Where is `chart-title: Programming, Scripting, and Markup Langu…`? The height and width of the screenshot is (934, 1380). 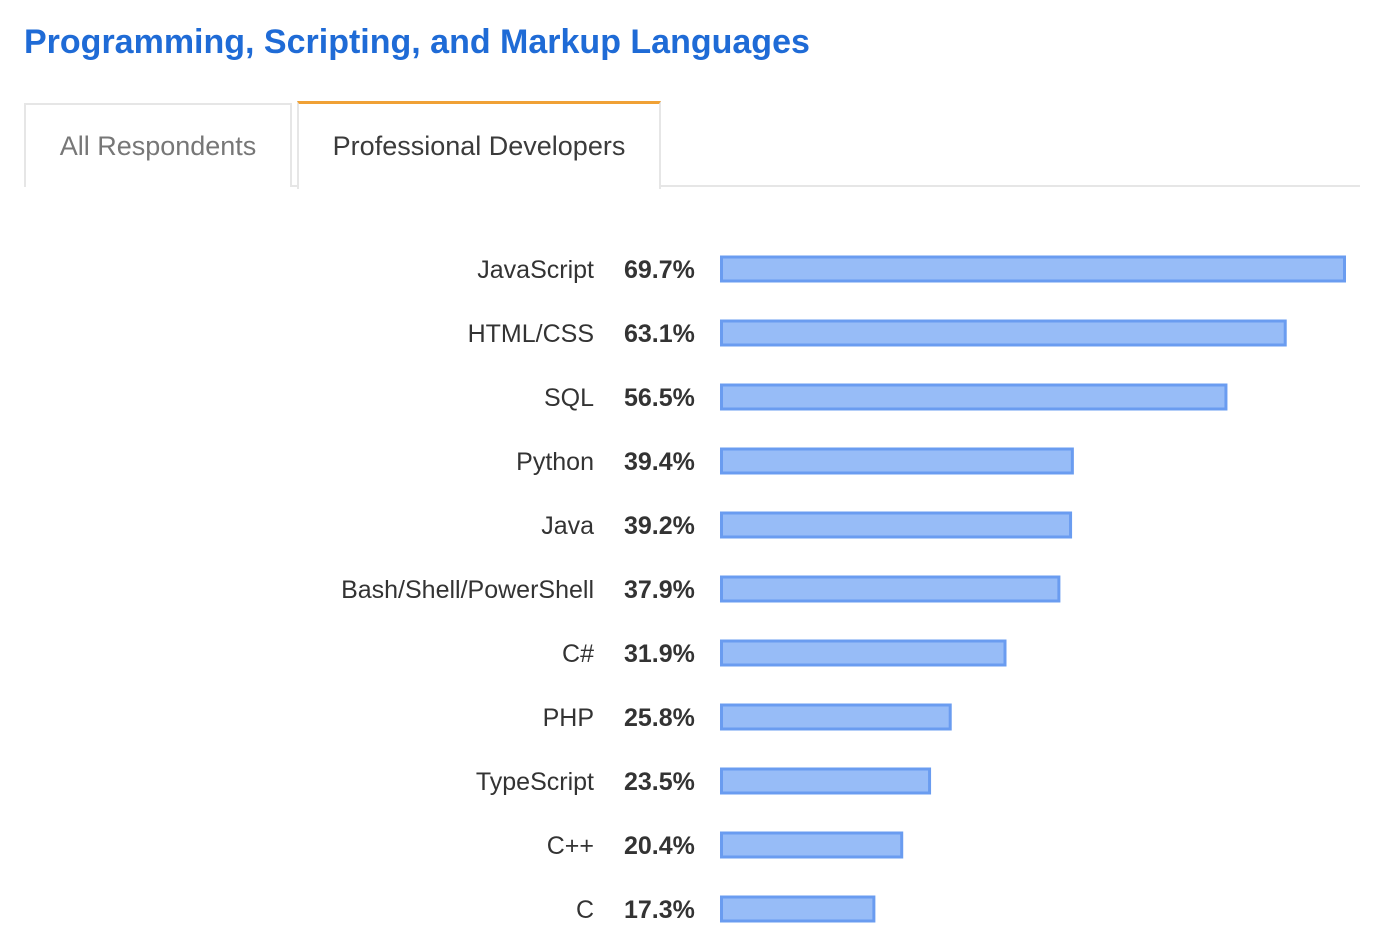 chart-title: Programming, Scripting, and Markup Langu… is located at coordinates (417, 42).